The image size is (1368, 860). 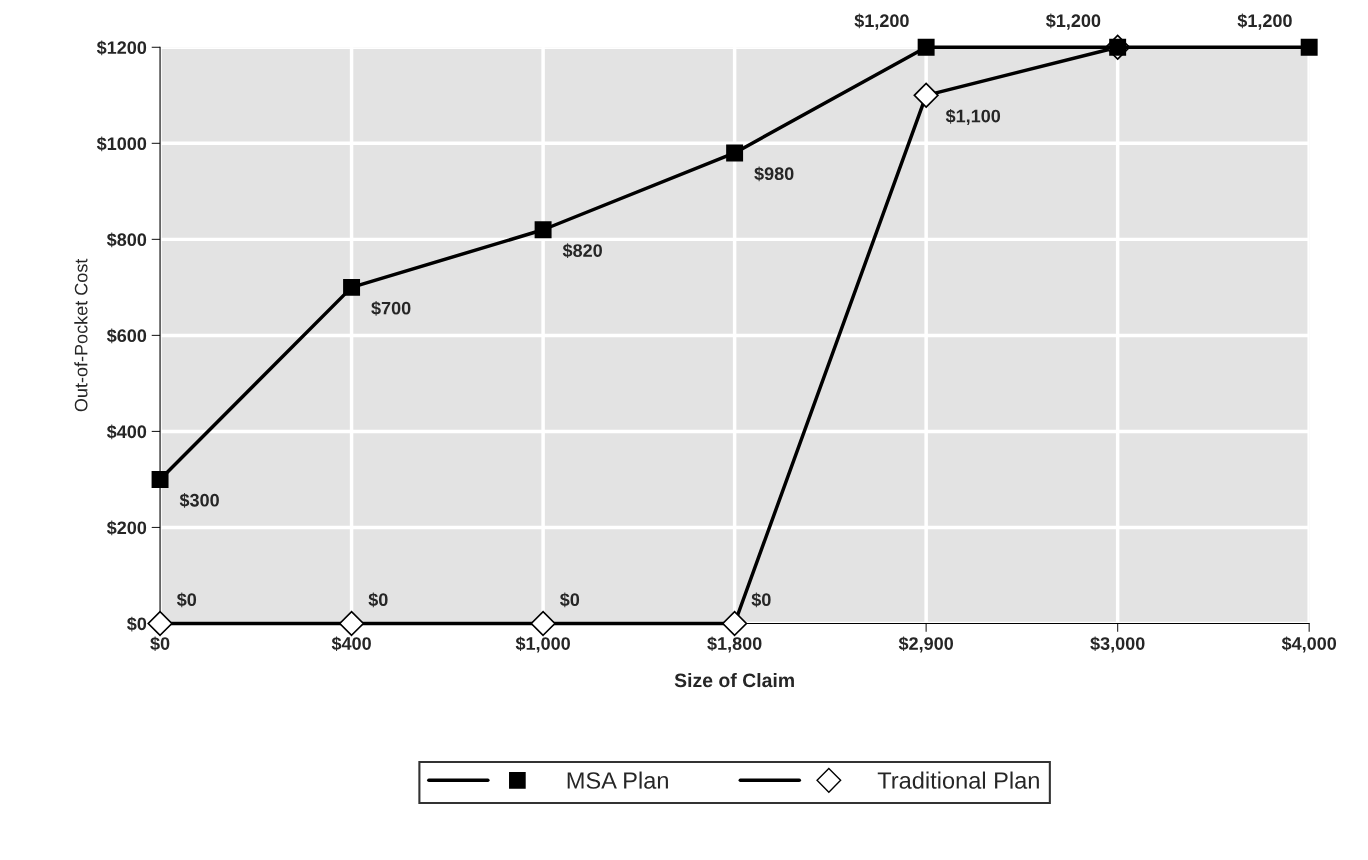 What do you see at coordinates (126, 336) in the screenshot?
I see `y-tick-label: $600` at bounding box center [126, 336].